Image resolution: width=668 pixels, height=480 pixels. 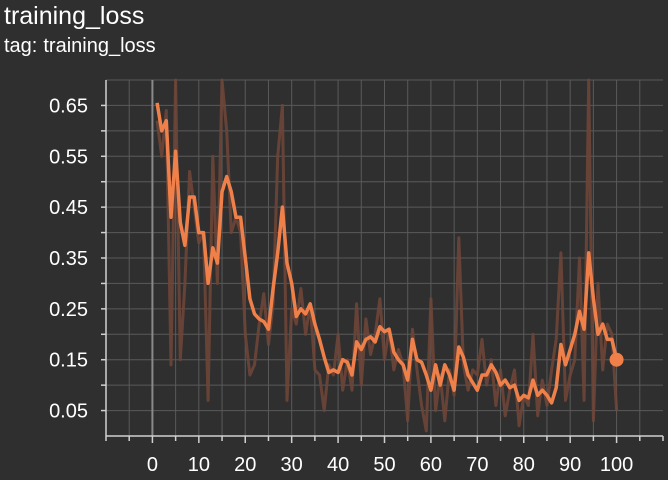 I want to click on x-tick-label: 20, so click(x=245, y=465).